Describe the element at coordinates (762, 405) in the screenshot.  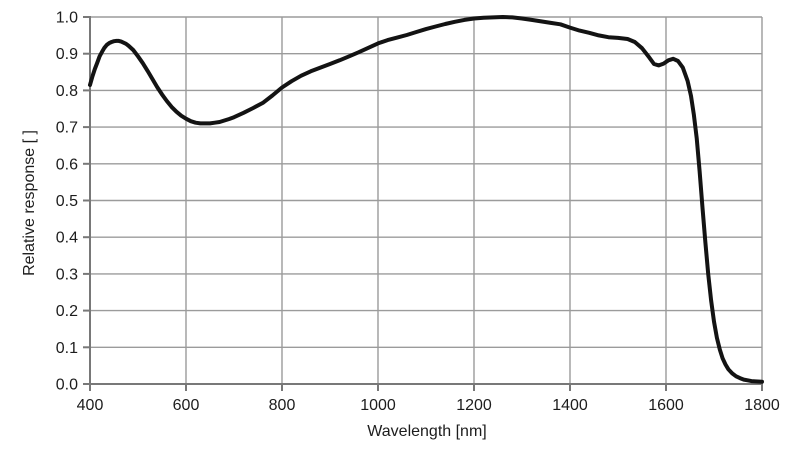
I see `x-tick-label: 1800` at that location.